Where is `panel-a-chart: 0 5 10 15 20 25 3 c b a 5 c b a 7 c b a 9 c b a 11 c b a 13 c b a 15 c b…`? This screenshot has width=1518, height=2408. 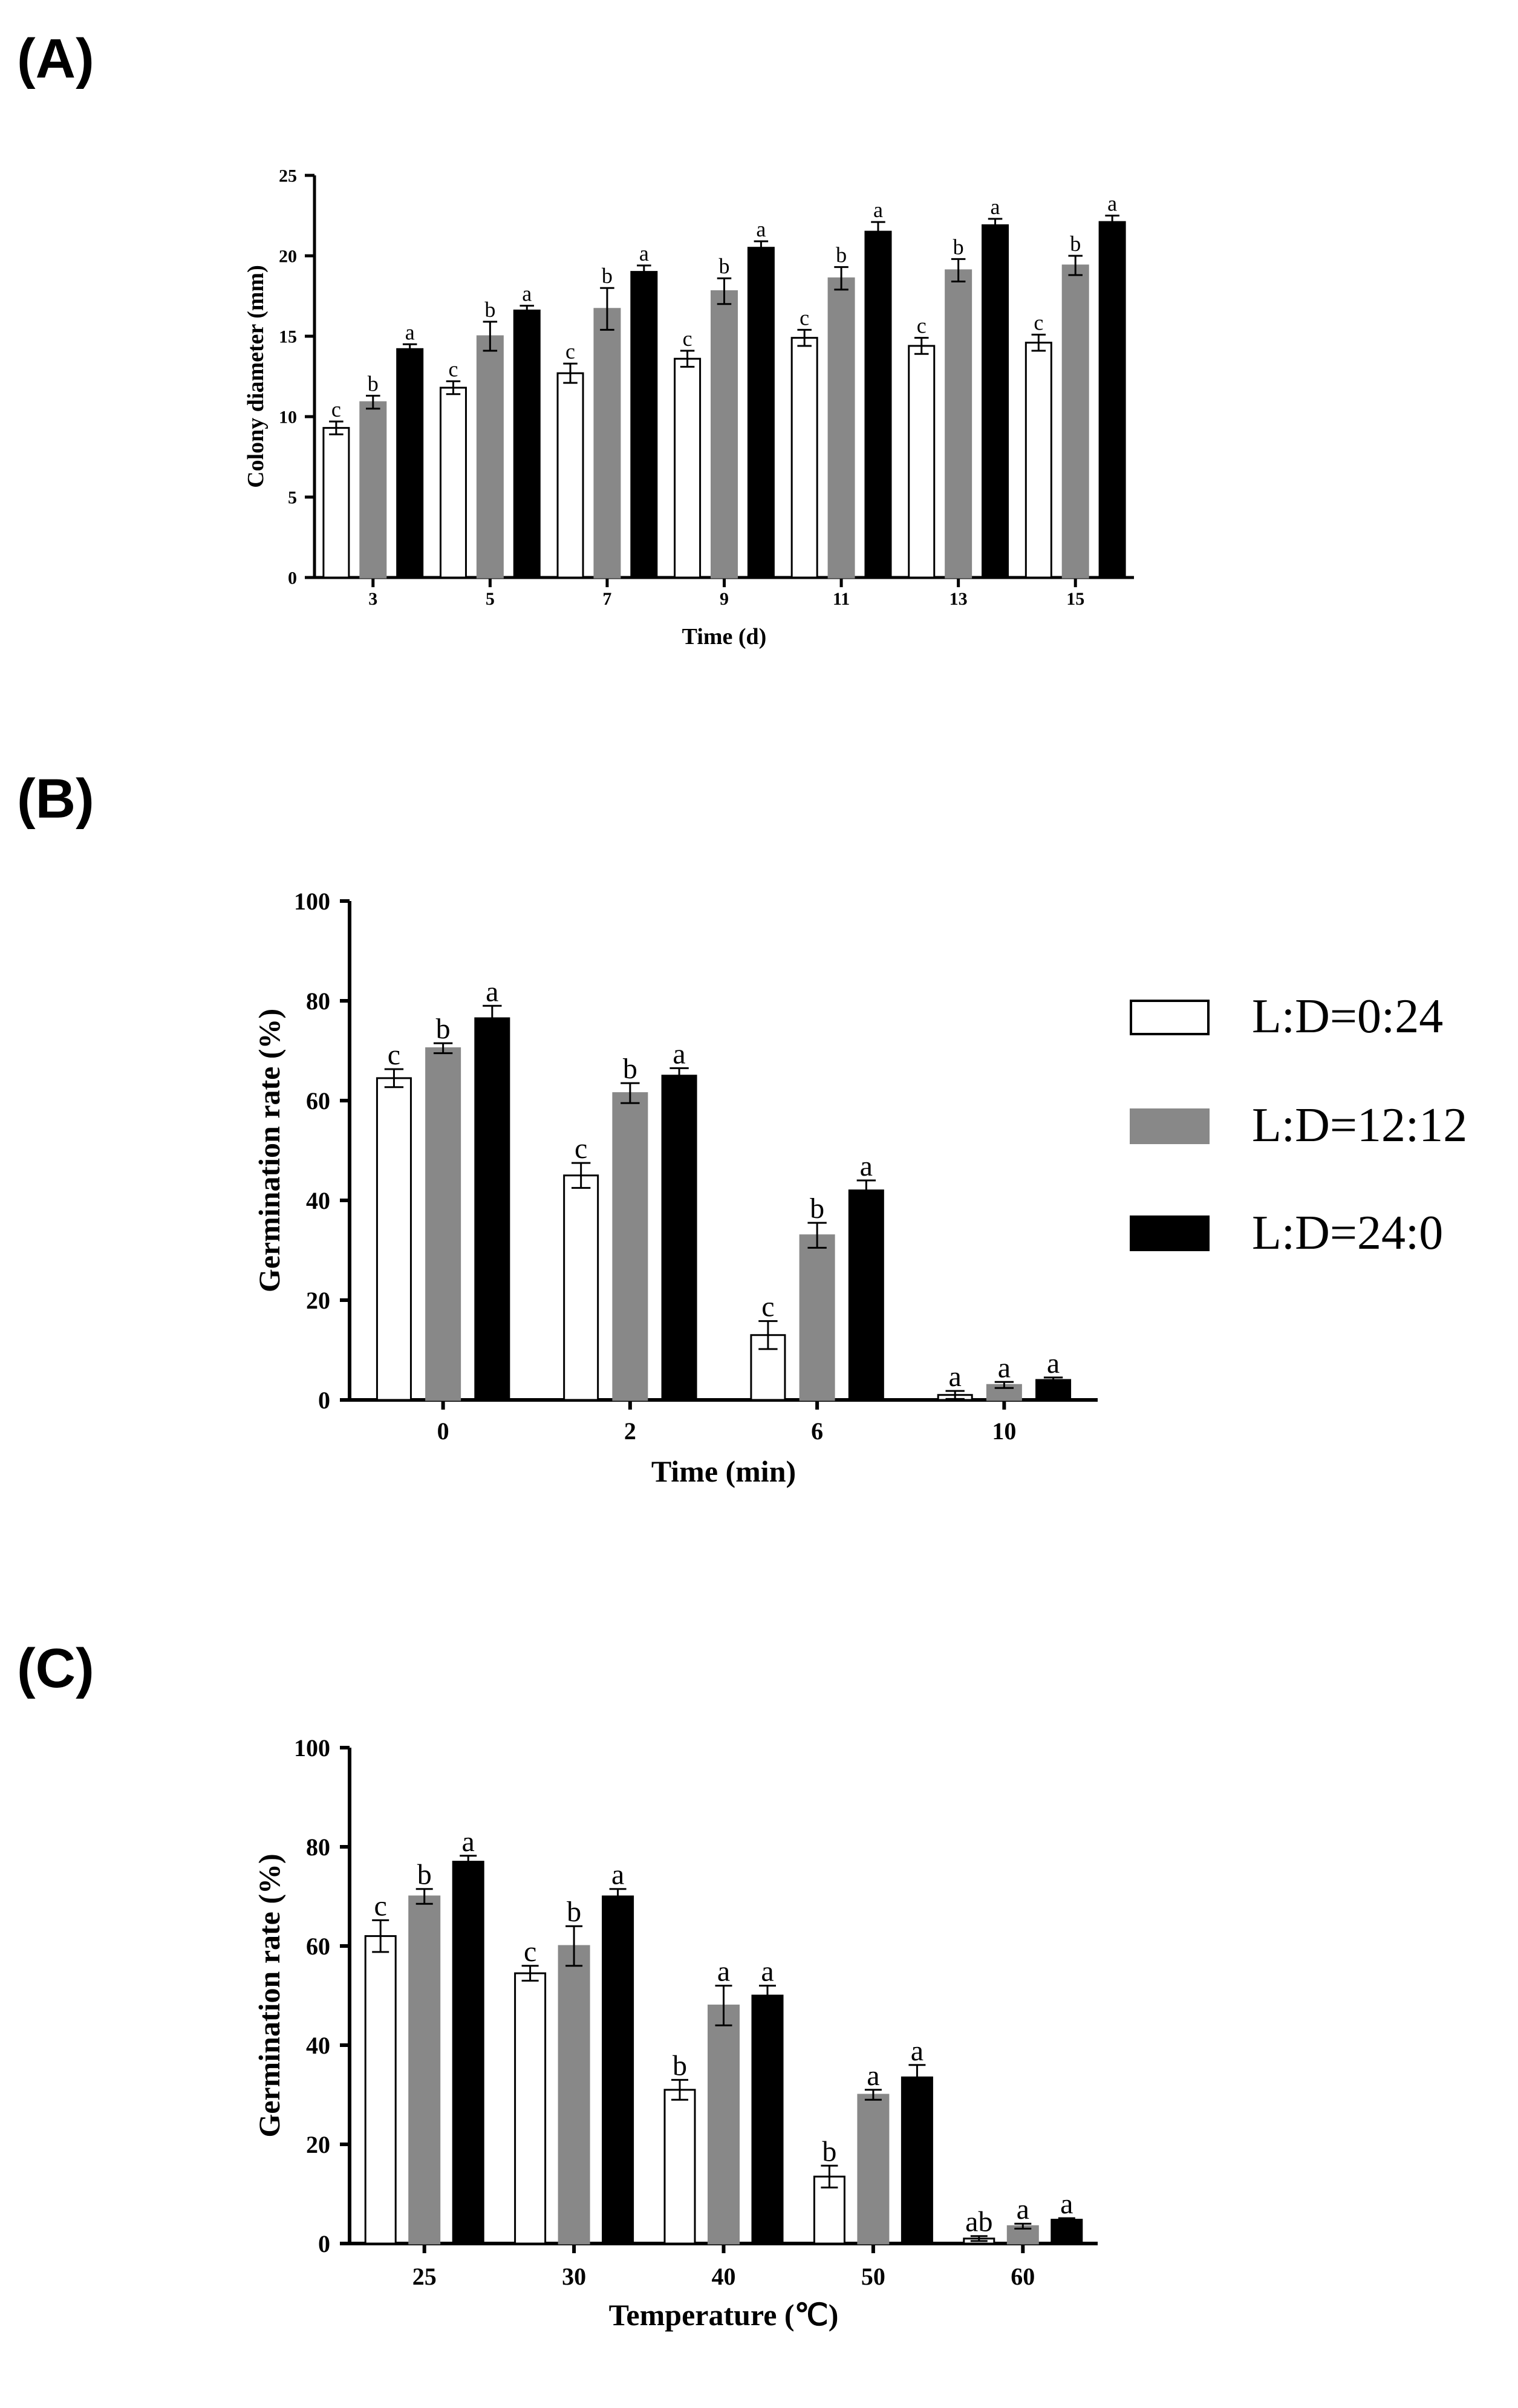
panel-a-chart: 0 5 10 15 20 25 3 c b a 5 c b a 7 c b a 9 c b a 11 c b a 13 c b a 15 c b… is located at coordinates (688, 407).